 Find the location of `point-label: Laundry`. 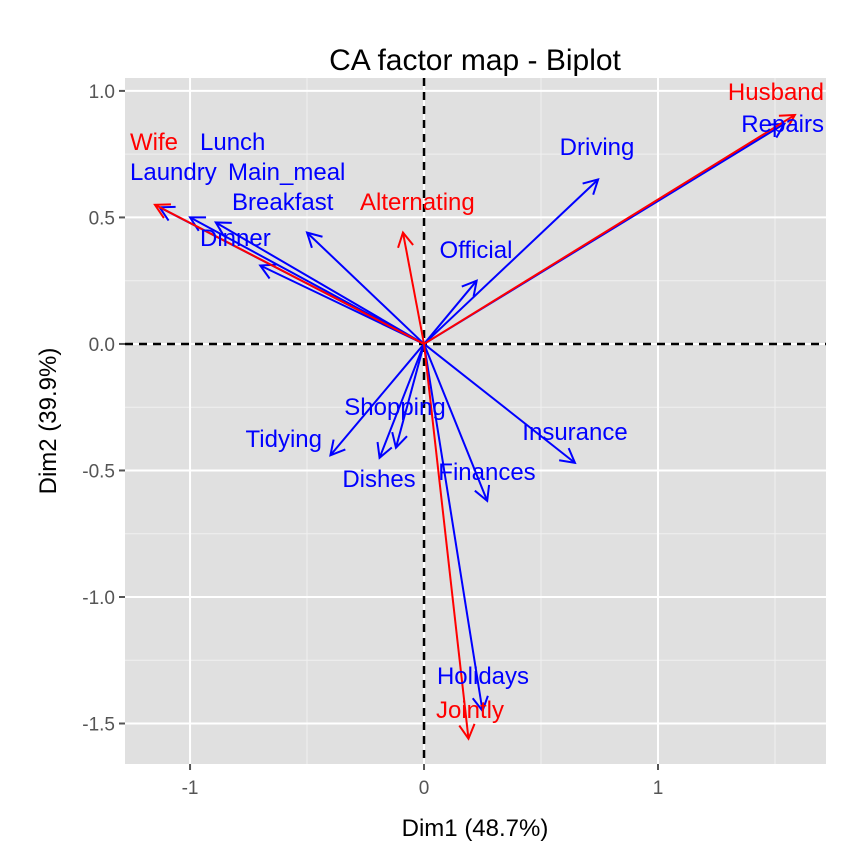

point-label: Laundry is located at coordinates (173, 172).